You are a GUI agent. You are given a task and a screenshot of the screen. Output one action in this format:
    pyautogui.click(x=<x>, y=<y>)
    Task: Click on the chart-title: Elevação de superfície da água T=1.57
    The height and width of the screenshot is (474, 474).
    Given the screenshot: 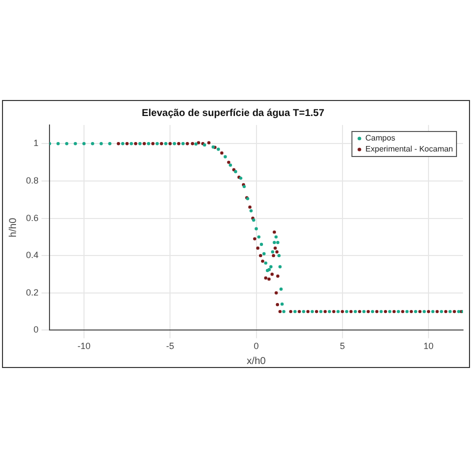 What is the action you would take?
    pyautogui.click(x=233, y=113)
    